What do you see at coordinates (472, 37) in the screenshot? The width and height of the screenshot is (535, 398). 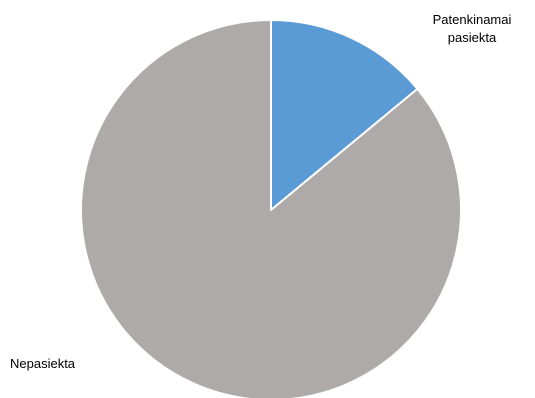 I see `pie-slice-label-line: pasiekta` at bounding box center [472, 37].